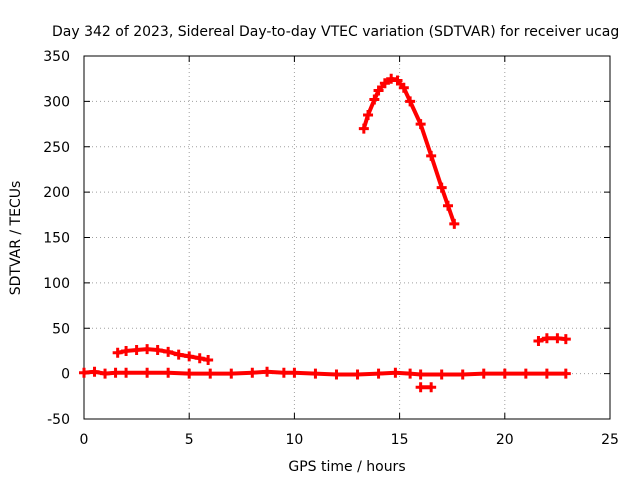 The height and width of the screenshot is (480, 640). Describe the element at coordinates (346, 467) in the screenshot. I see `x-axis-label: GPS time / hours` at that location.